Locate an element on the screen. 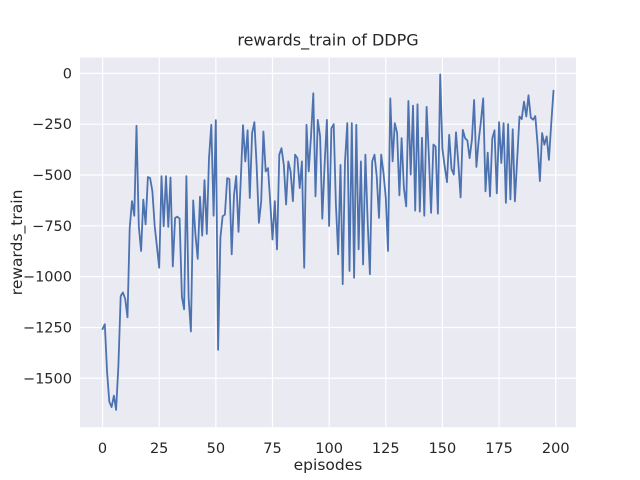  x-axis-label: episodes is located at coordinates (328, 465).